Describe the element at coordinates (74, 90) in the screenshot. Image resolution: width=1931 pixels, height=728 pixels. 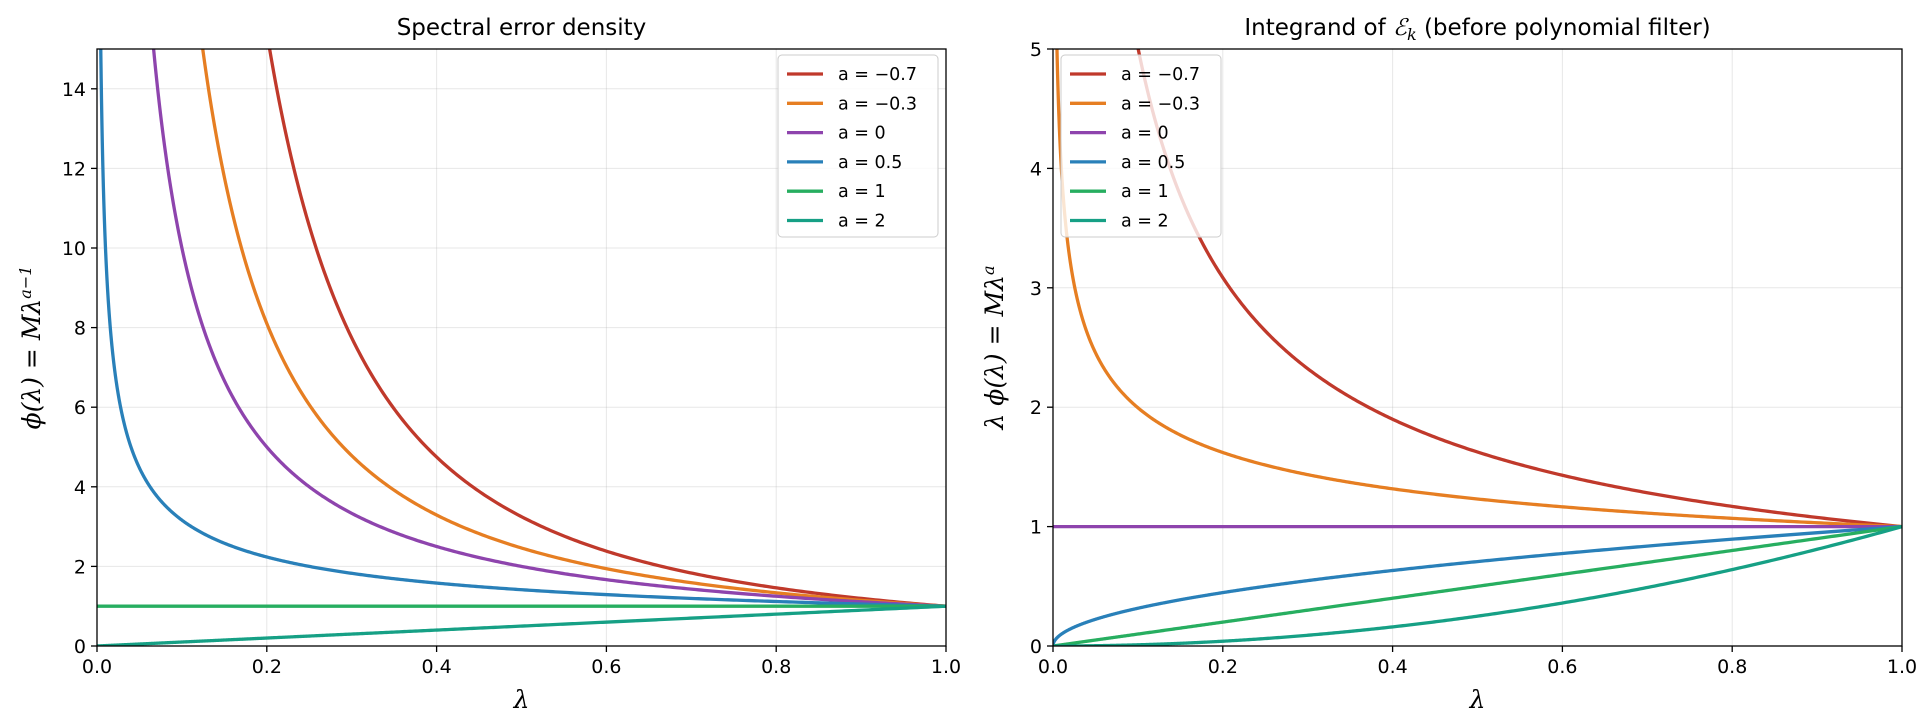
I see `y-tick-label: 14` at that location.